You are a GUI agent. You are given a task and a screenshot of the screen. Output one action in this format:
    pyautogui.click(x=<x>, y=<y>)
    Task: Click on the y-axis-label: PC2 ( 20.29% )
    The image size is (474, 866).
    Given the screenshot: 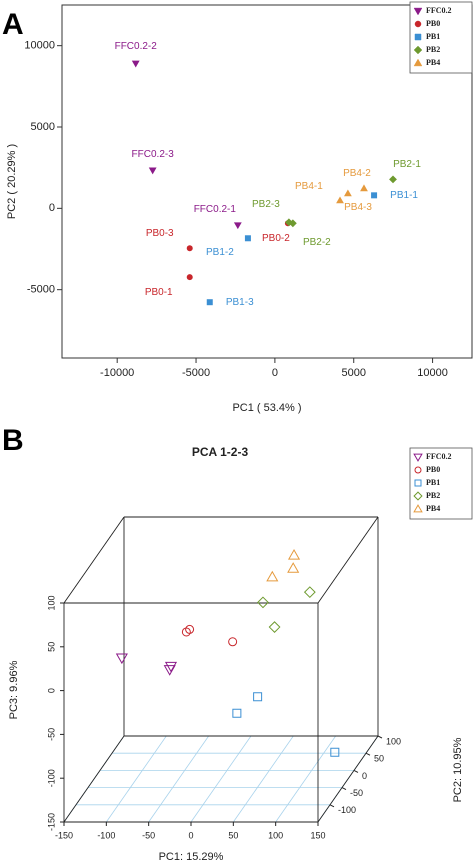 What is the action you would take?
    pyautogui.click(x=12, y=181)
    